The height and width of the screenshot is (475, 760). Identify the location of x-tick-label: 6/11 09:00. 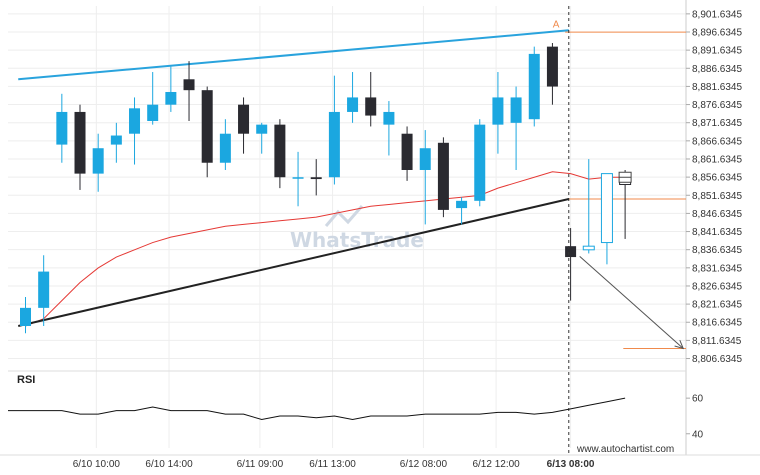
(260, 464).